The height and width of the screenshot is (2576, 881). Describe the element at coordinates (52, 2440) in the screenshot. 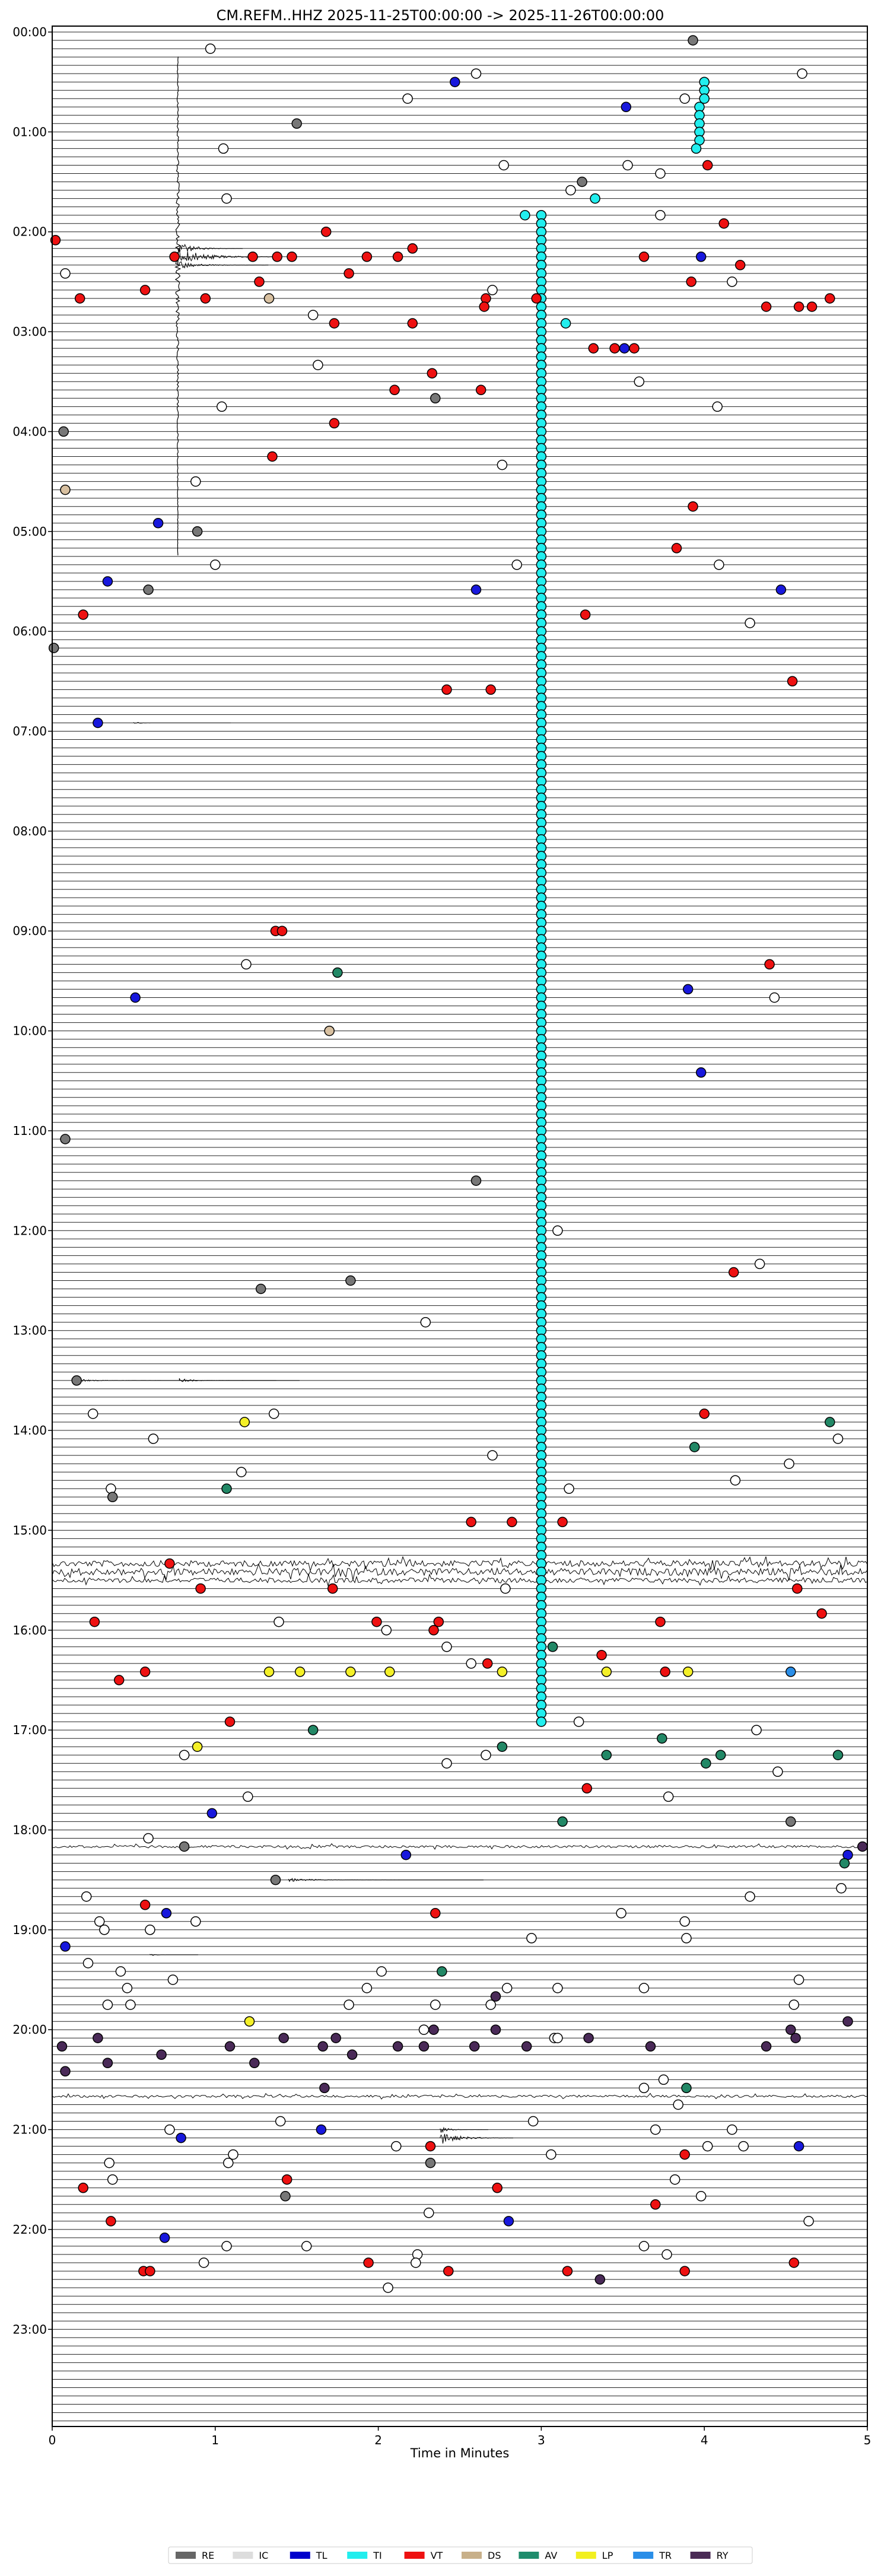

I see `x-tick-label: 0` at that location.